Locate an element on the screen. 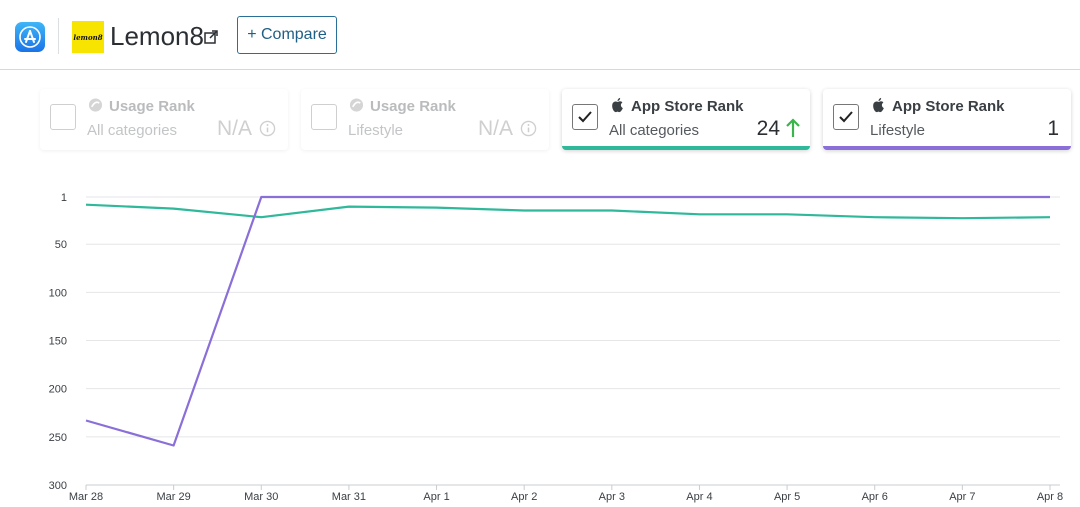 This screenshot has width=1080, height=507. x-tick-label: Mar 30 is located at coordinates (261, 497).